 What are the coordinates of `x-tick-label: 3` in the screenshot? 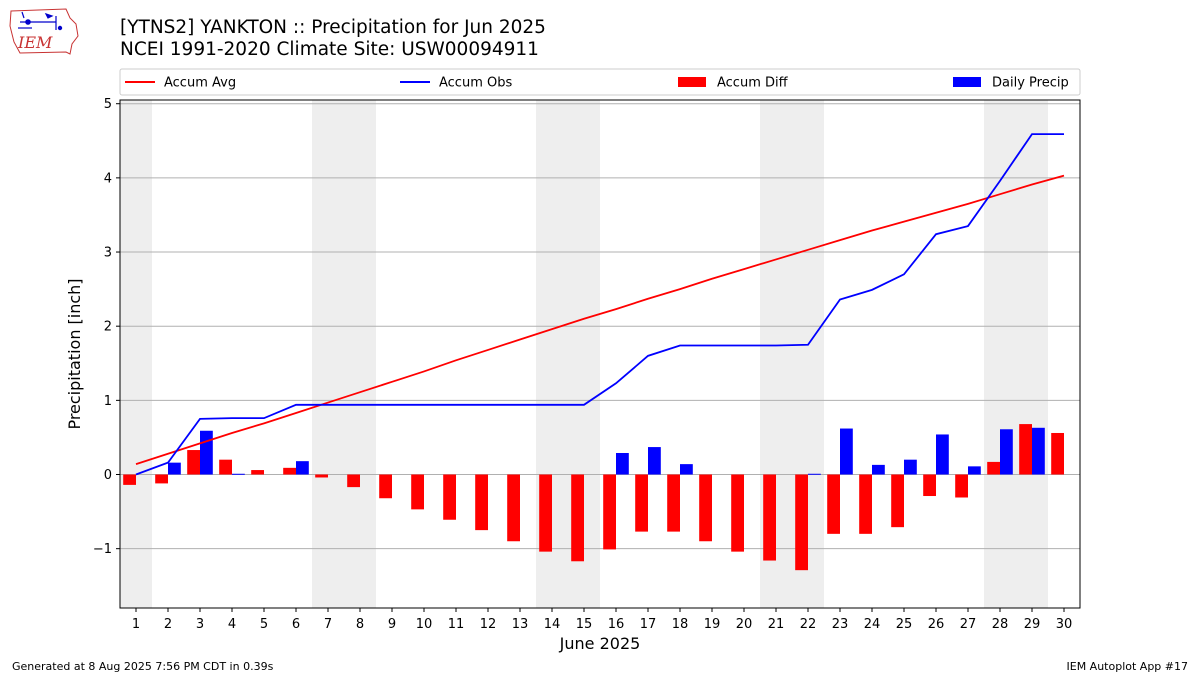 It's located at (200, 624).